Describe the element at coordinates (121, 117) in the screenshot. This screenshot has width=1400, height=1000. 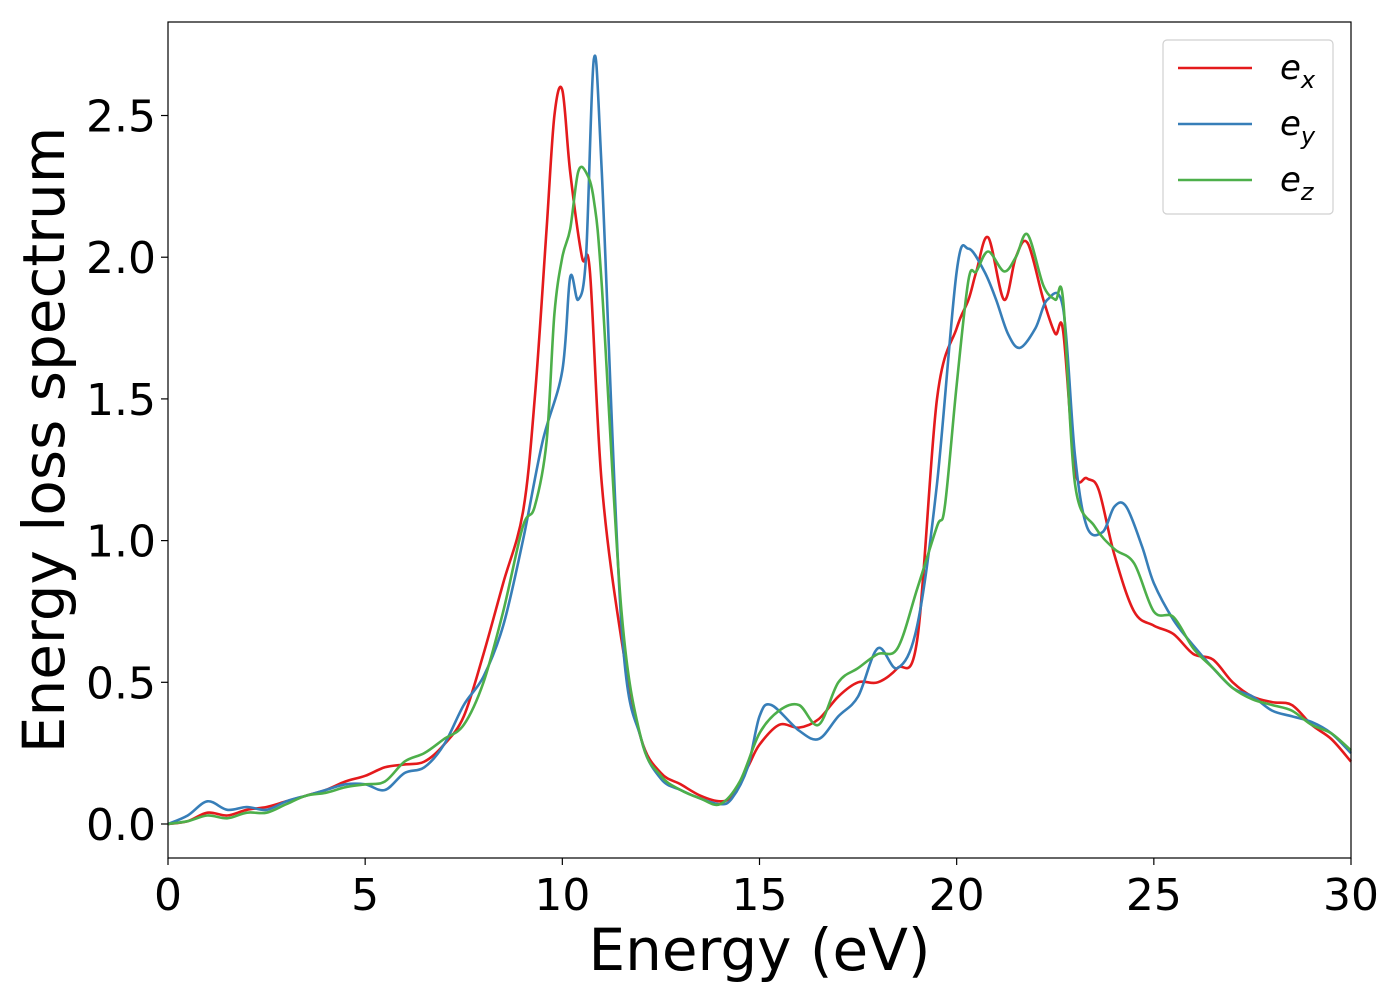
I see `y-tick-label: 2.5` at that location.